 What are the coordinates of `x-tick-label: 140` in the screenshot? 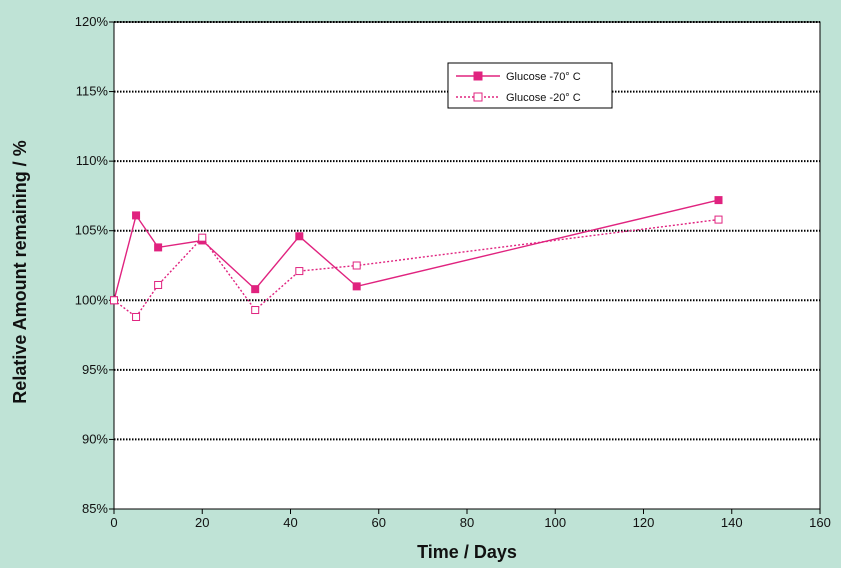 It's located at (732, 522).